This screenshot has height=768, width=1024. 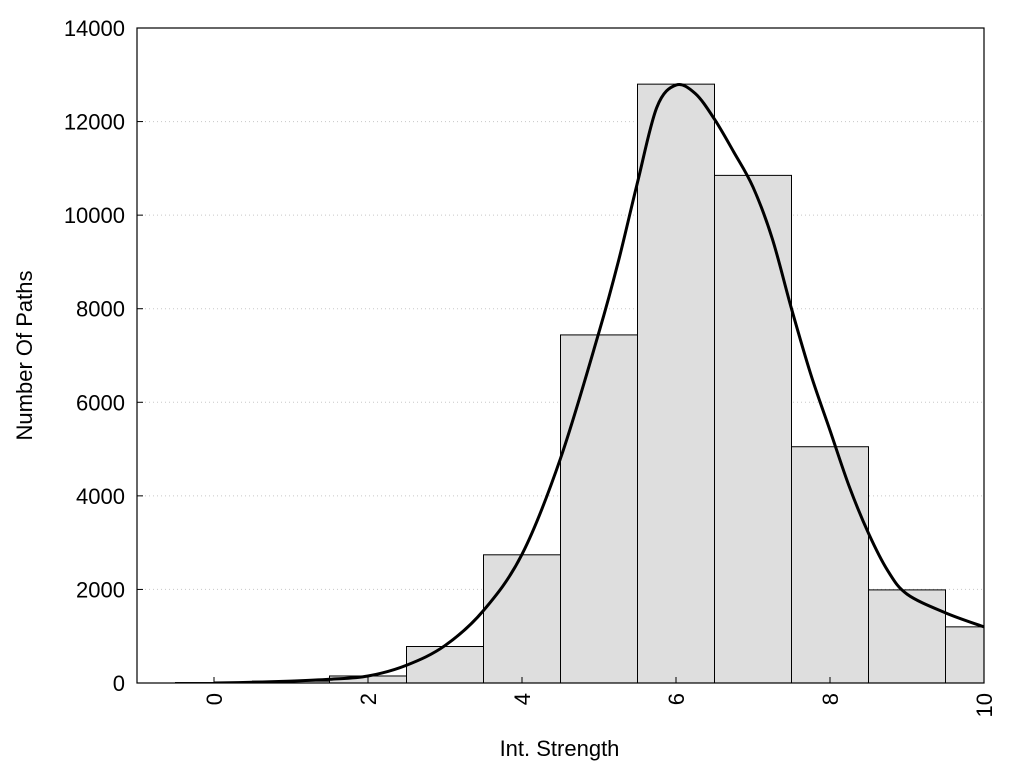 What do you see at coordinates (676, 699) in the screenshot?
I see `x-tick-label: 6` at bounding box center [676, 699].